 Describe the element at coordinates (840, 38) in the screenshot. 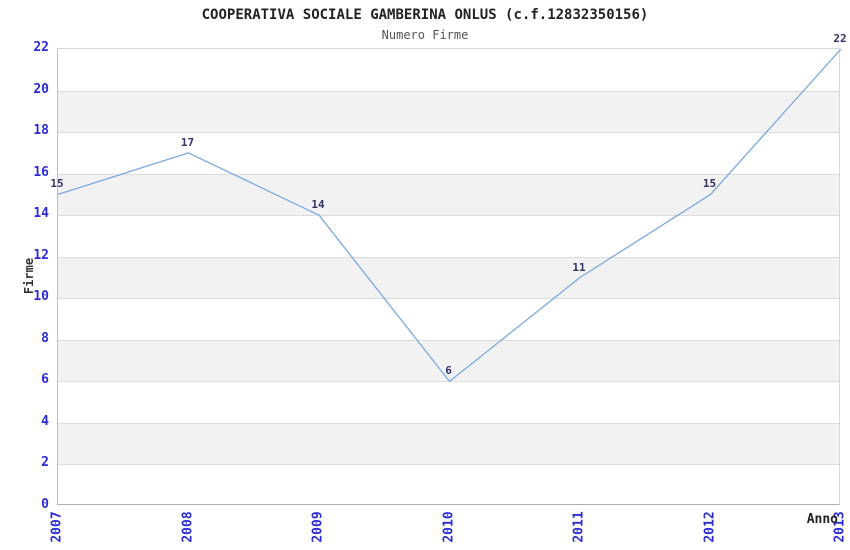

I see `data-point-label: 22` at that location.